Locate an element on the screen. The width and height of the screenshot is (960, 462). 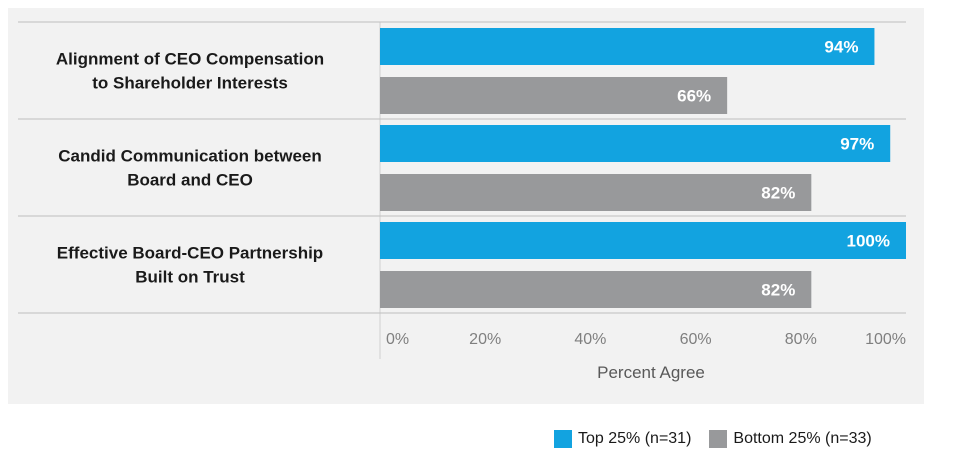
x-axis-title: Percent Agree is located at coordinates (651, 372).